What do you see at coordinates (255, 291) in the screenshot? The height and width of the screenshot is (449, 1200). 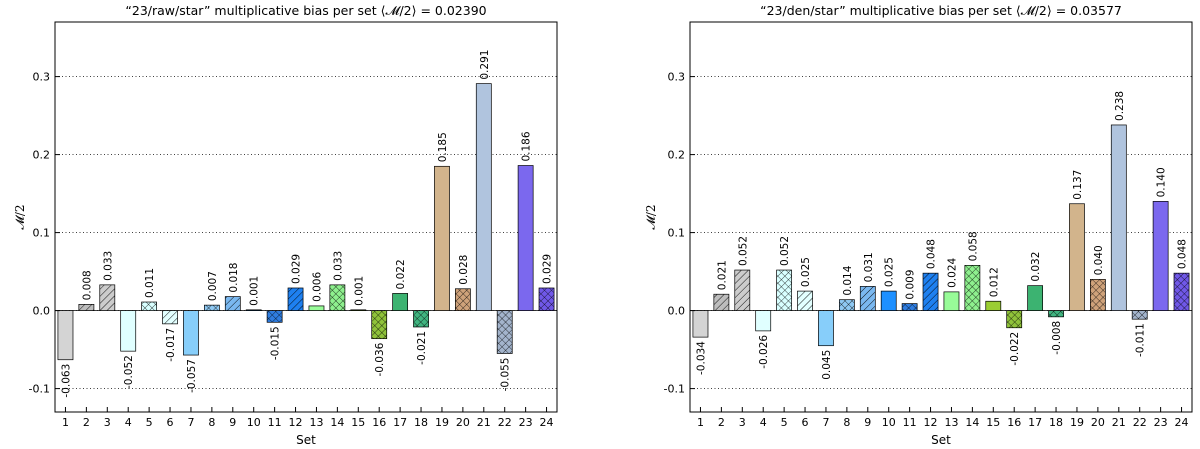 I see `chart-1-data-label-10: 0.001` at bounding box center [255, 291].